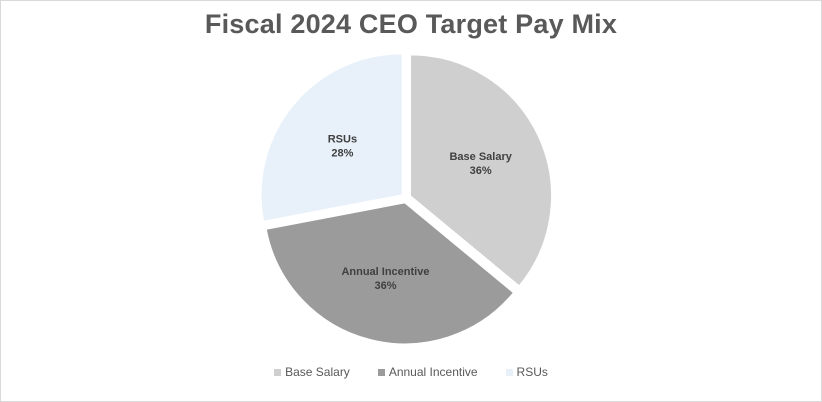  I want to click on pie-slice-base-salary, so click(481, 170).